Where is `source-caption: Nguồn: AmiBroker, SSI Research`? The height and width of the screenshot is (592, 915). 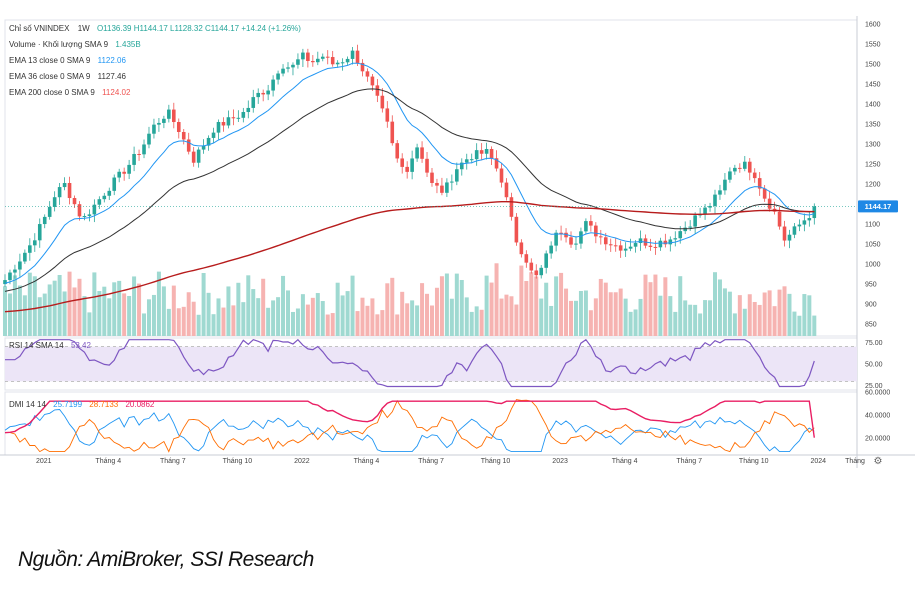
source-caption: Nguồn: AmiBroker, SSI Research is located at coordinates (166, 559).